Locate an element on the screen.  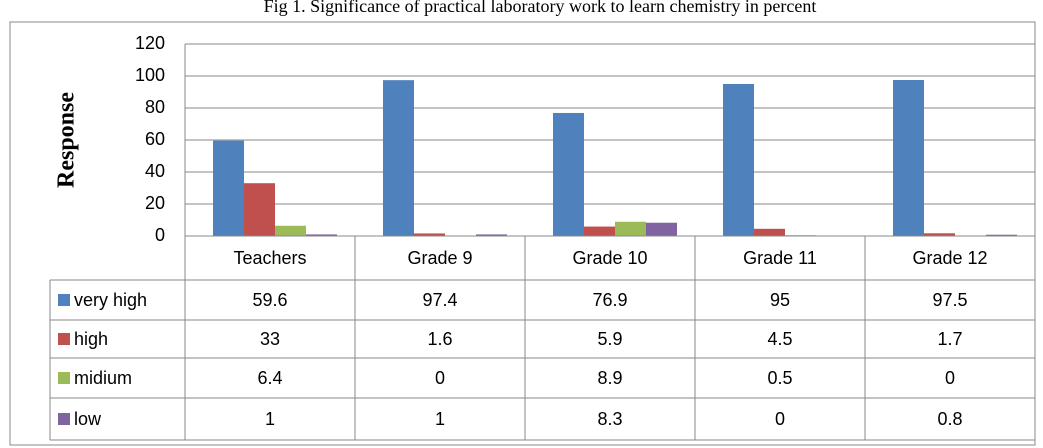
x-tick-label: Grade 11 is located at coordinates (780, 258).